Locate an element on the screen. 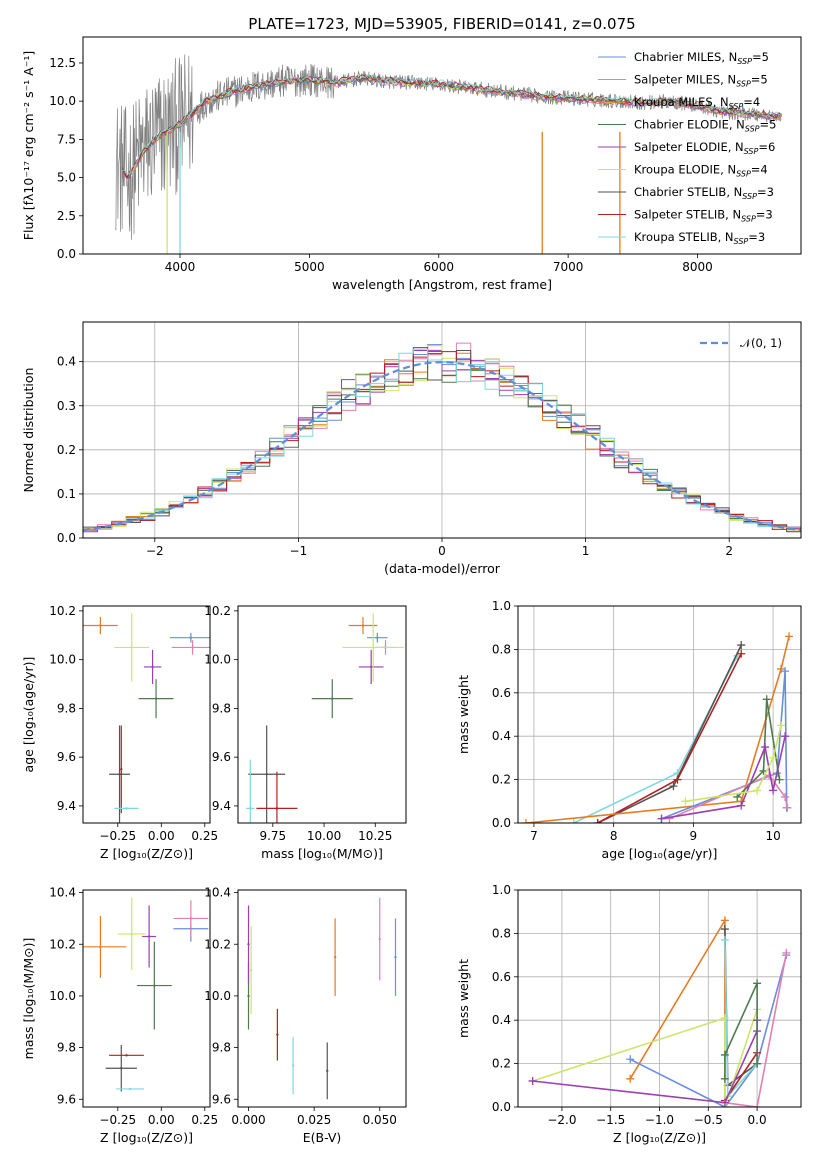 This screenshot has height=1170, width=819. legend-label: Chabrier MILES, NSSP=5 is located at coordinates (701, 58).